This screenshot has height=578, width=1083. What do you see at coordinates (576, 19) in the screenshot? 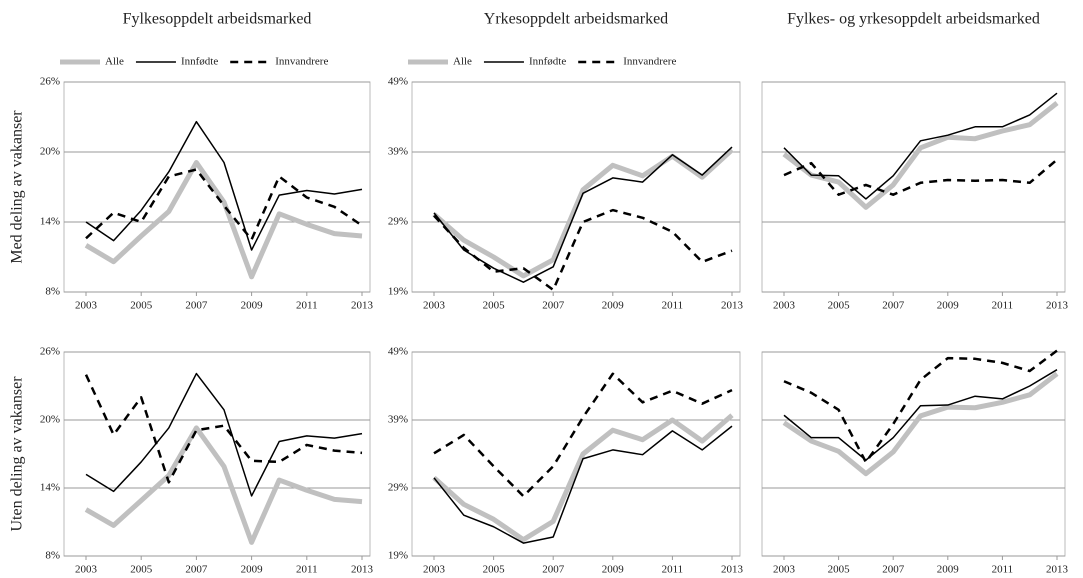
I see `column-title: Yrkesoppdelt arbeidsmarked` at bounding box center [576, 19].